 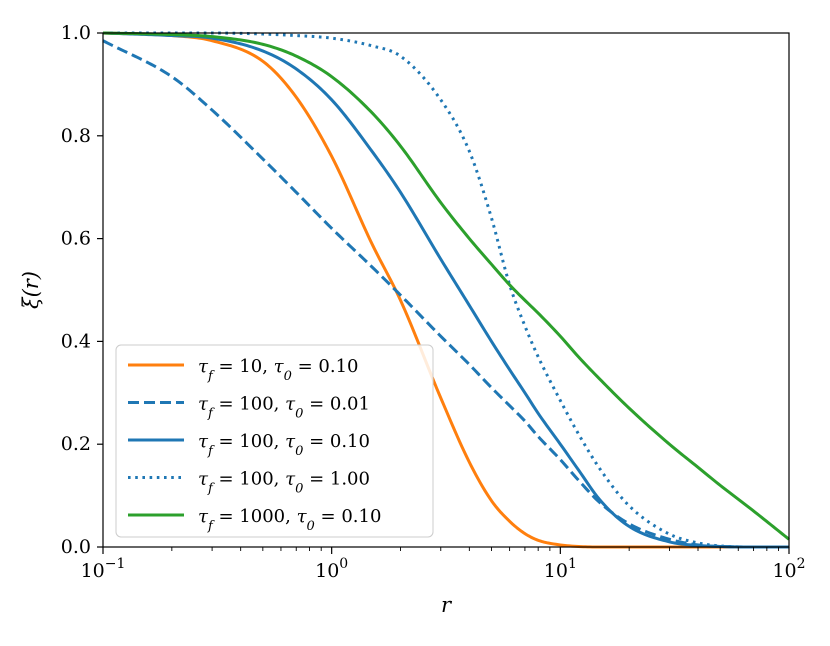 I want to click on x-tick-label: 10¹, so click(x=560, y=569).